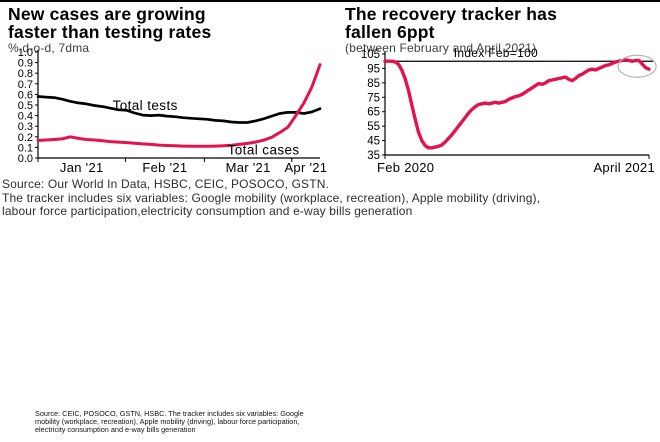 This screenshot has width=660, height=442. What do you see at coordinates (25, 74) in the screenshot?
I see `y-tick-label: 0.8` at bounding box center [25, 74].